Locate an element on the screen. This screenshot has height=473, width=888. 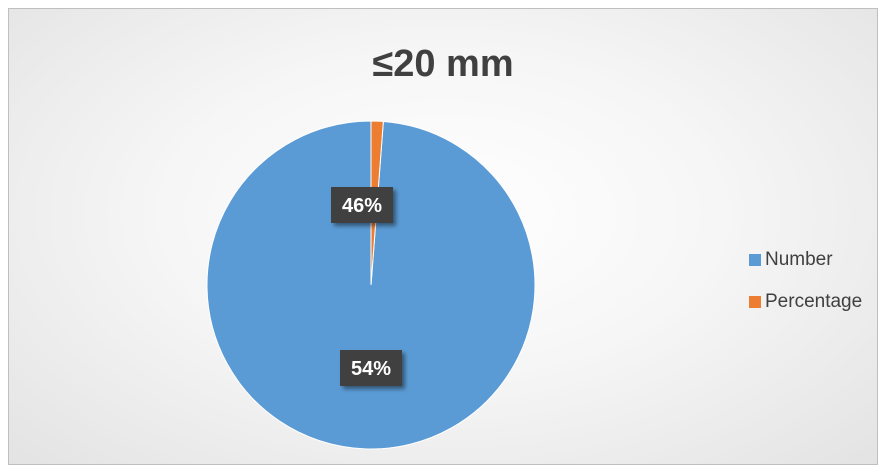
legend-item-percentage: Percentage is located at coordinates (805, 302).